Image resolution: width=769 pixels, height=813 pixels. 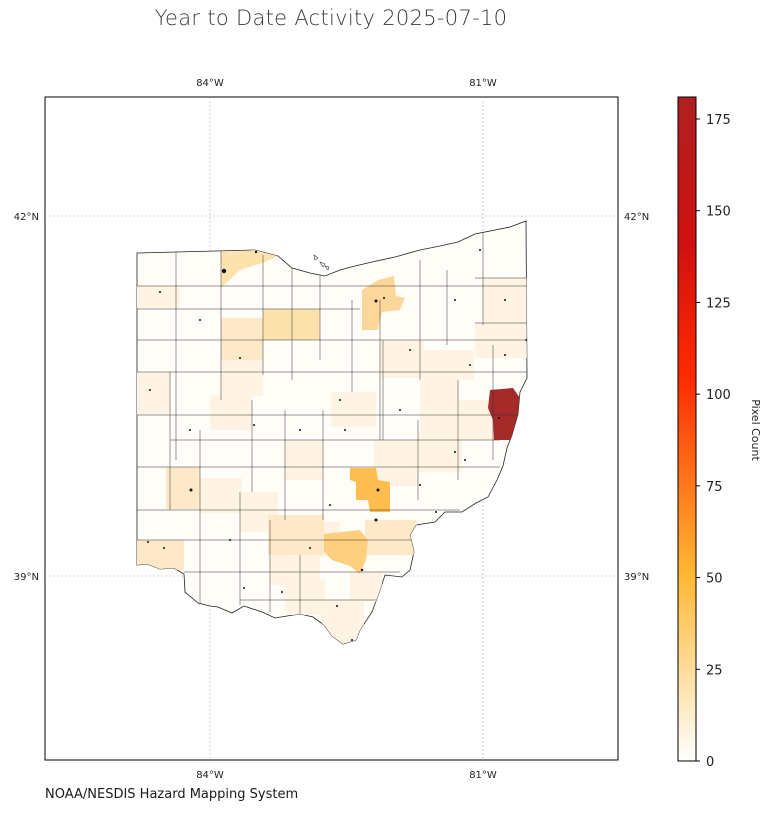 What do you see at coordinates (321, 262) in the screenshot?
I see `lake-islands` at bounding box center [321, 262].